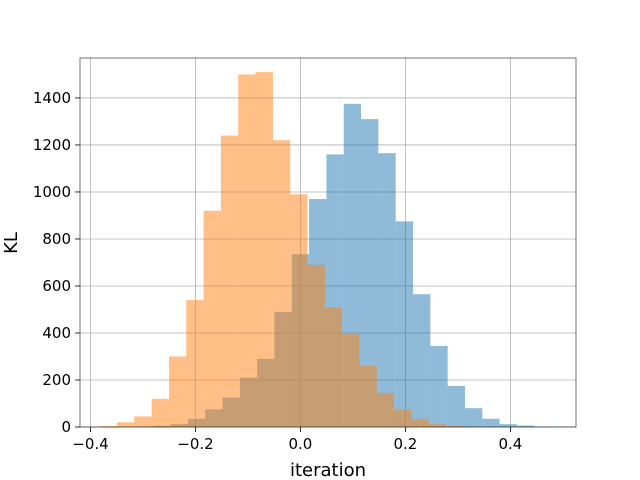 The image size is (640, 480). I want to click on y-tick-label: 200, so click(56, 380).